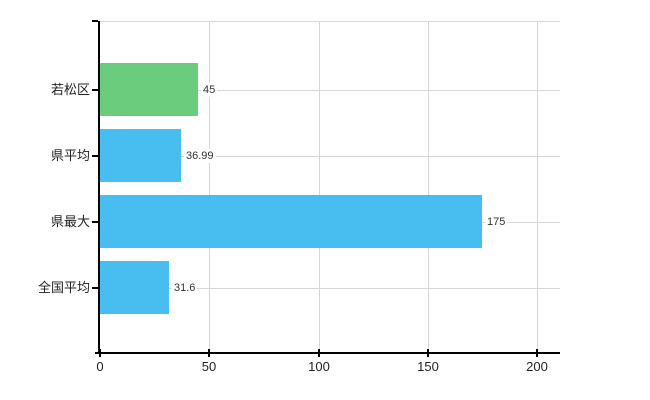  I want to click on bar-県最大, so click(291, 221).